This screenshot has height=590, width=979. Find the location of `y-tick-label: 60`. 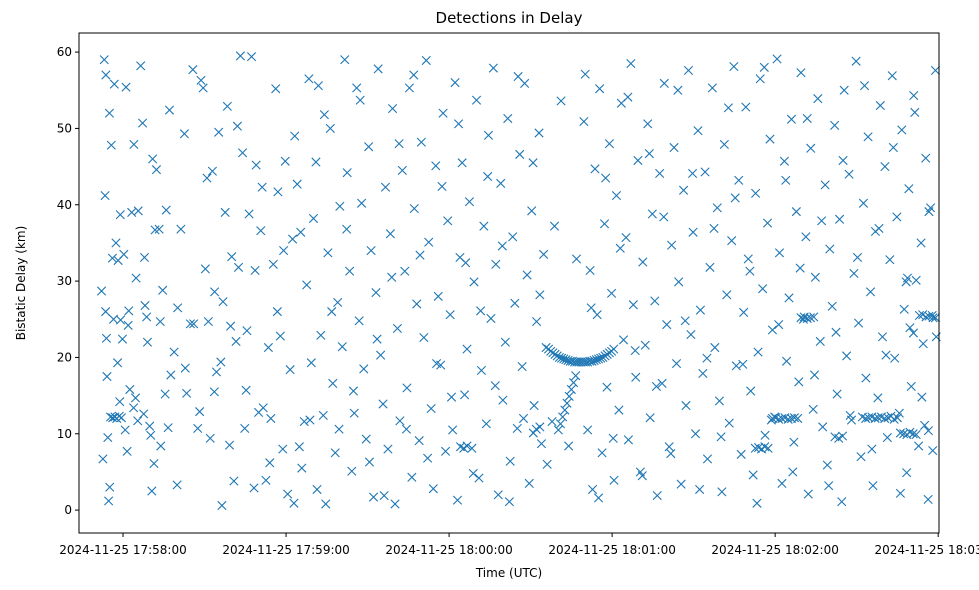

y-tick-label: 60 is located at coordinates (64, 52).